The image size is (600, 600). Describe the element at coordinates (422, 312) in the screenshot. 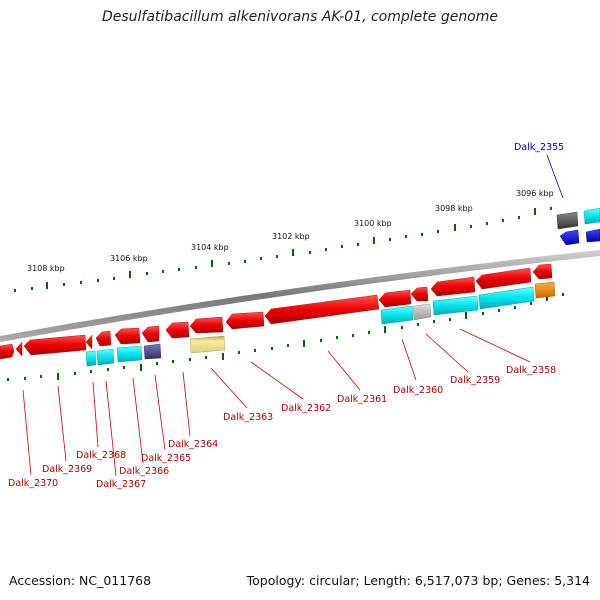

I see `feature-block-gray` at that location.